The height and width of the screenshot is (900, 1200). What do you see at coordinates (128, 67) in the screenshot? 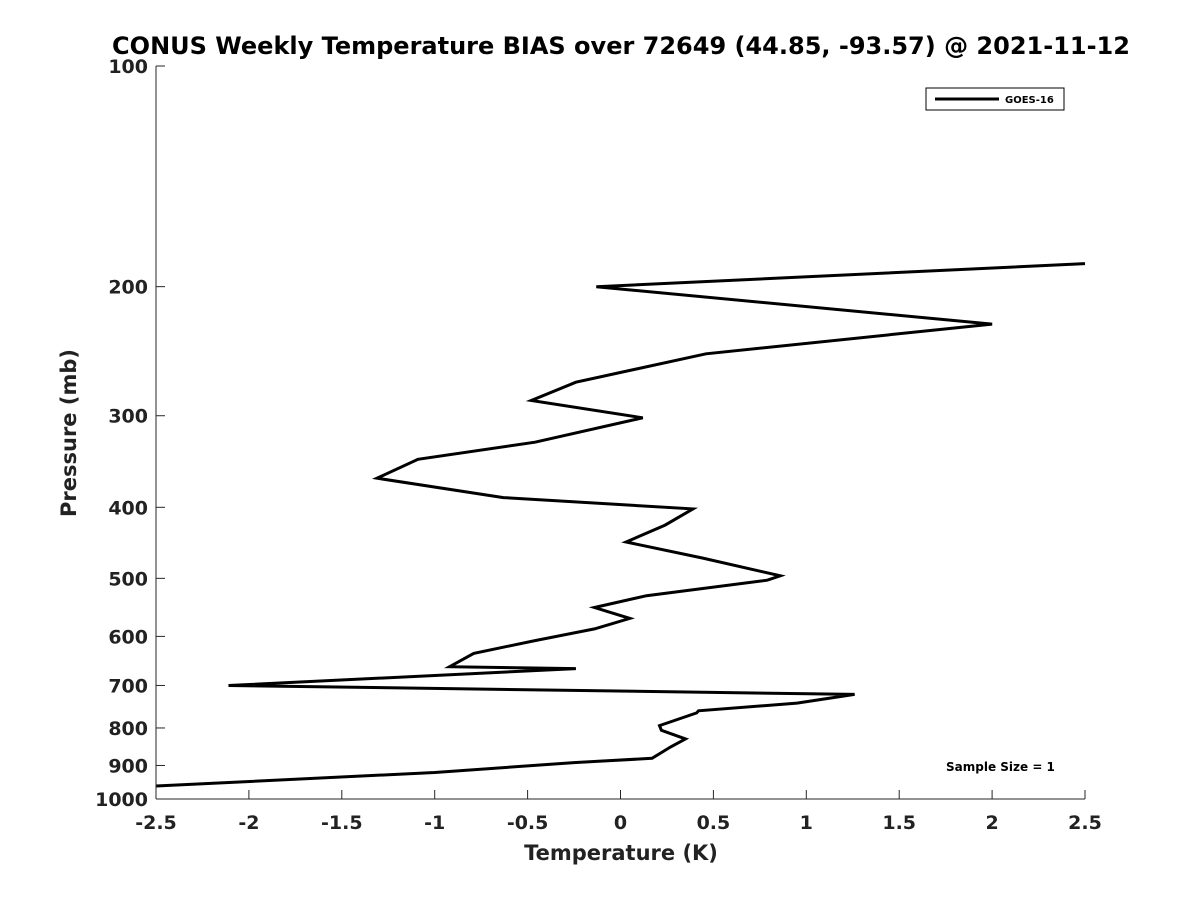
I see `y-tick-label: 100` at bounding box center [128, 67].